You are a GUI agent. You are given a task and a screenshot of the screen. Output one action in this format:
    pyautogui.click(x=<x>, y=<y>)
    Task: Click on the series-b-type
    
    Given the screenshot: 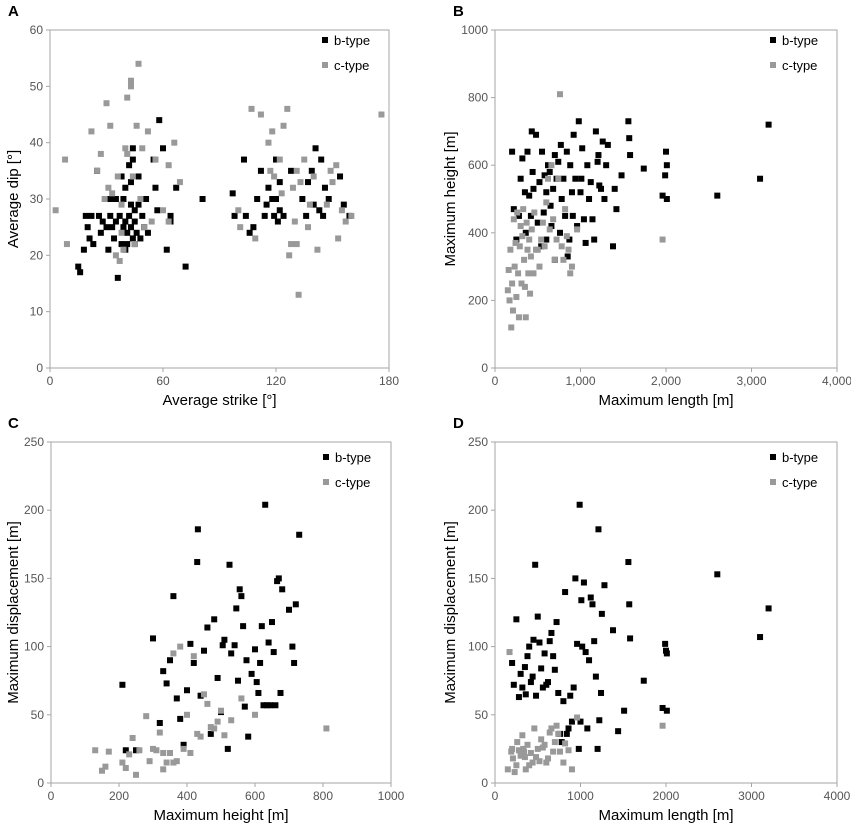 What is the action you would take?
    pyautogui.click(x=640, y=190)
    